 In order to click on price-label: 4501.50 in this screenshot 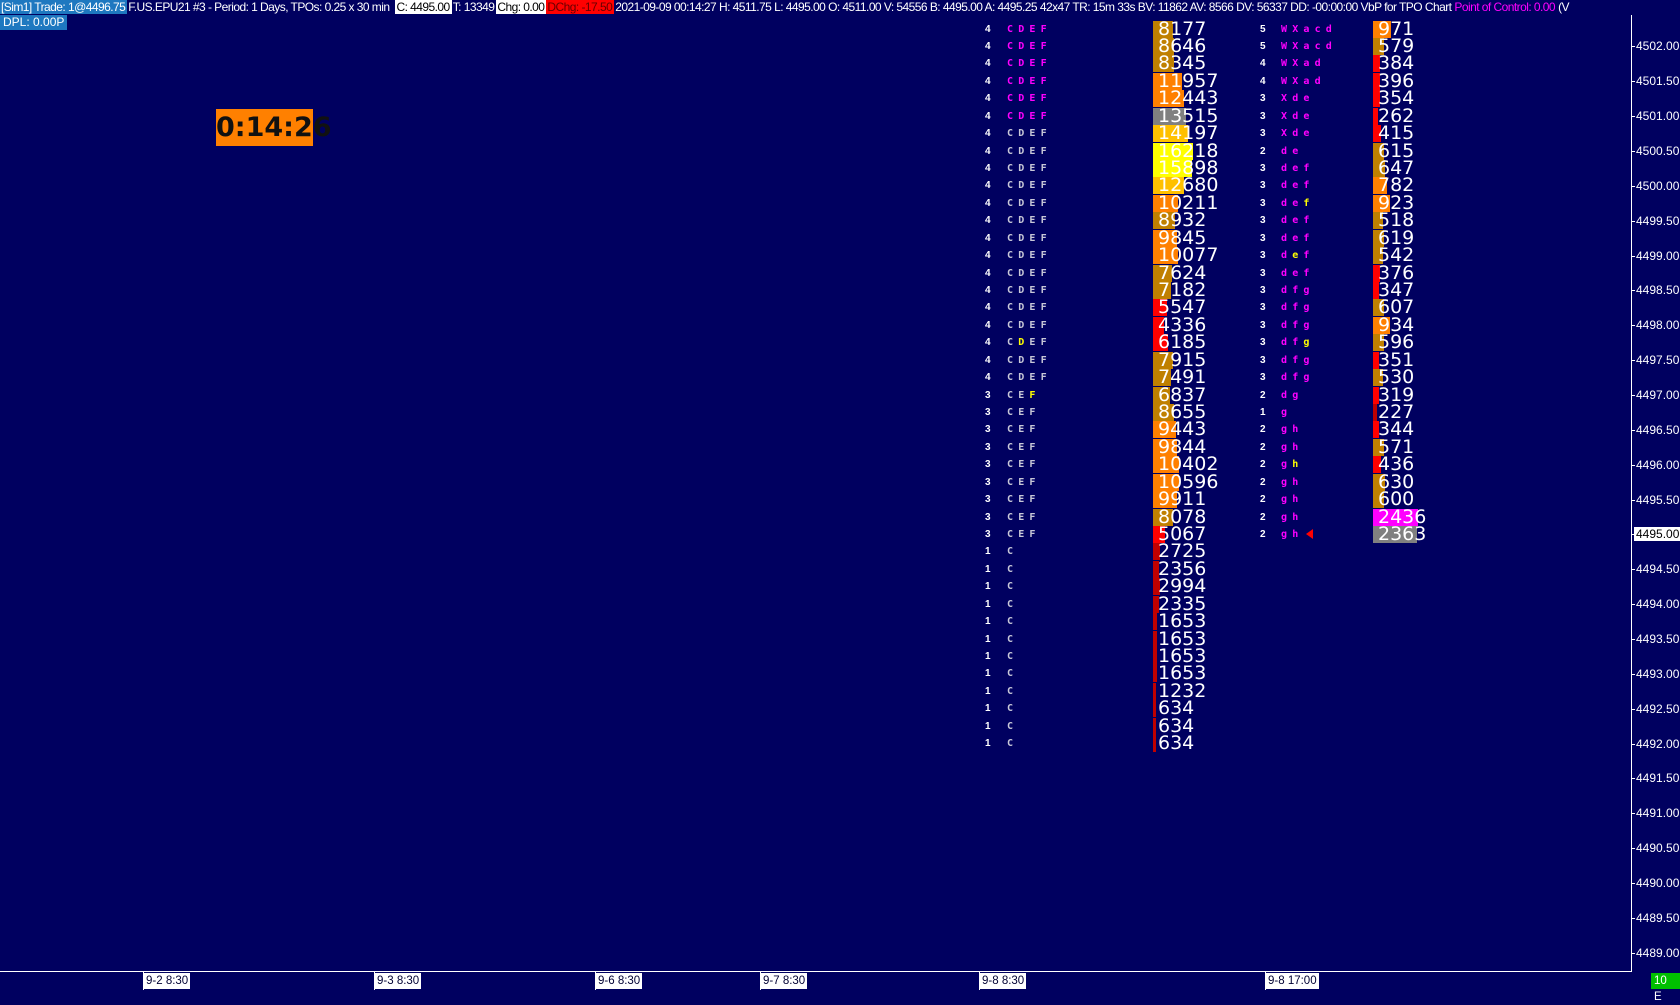, I will do `click(1658, 81)`.